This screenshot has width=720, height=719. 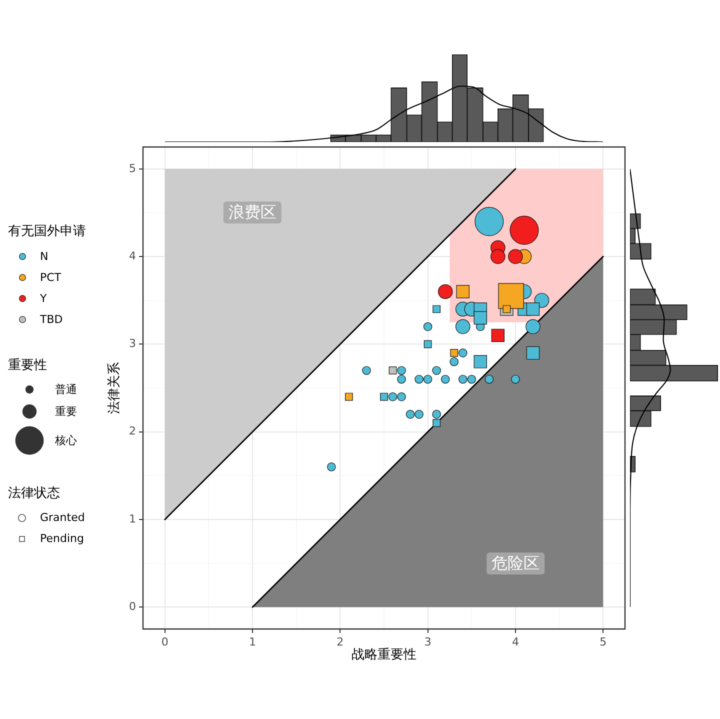 What do you see at coordinates (44, 256) in the screenshot?
I see `legend-label: N` at bounding box center [44, 256].